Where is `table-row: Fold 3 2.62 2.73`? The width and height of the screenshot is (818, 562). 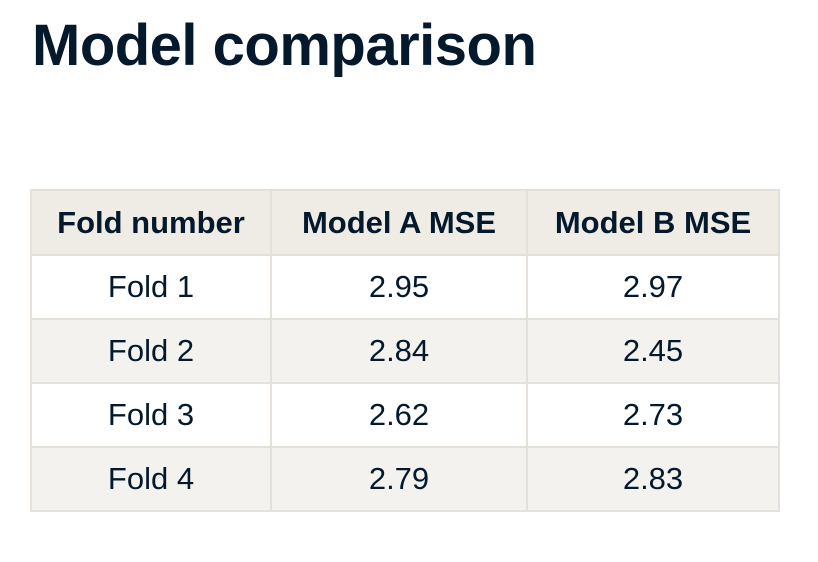 table-row: Fold 3 2.62 2.73 is located at coordinates (405, 415).